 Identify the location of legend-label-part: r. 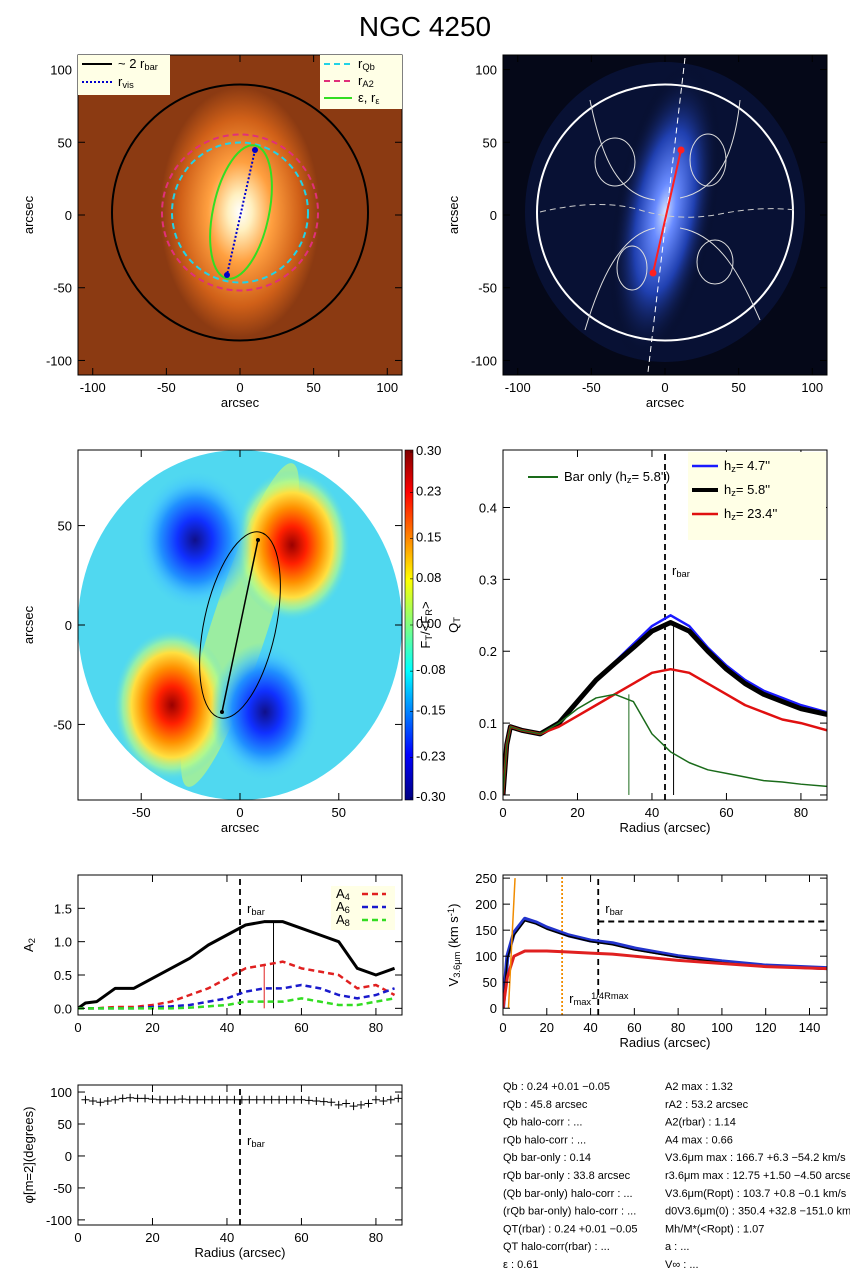
(120, 81).